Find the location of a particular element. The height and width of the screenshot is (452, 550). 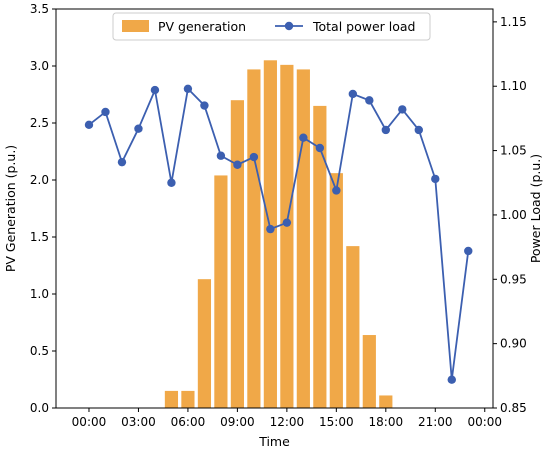

legend-load-label: Total power load is located at coordinates (364, 26).